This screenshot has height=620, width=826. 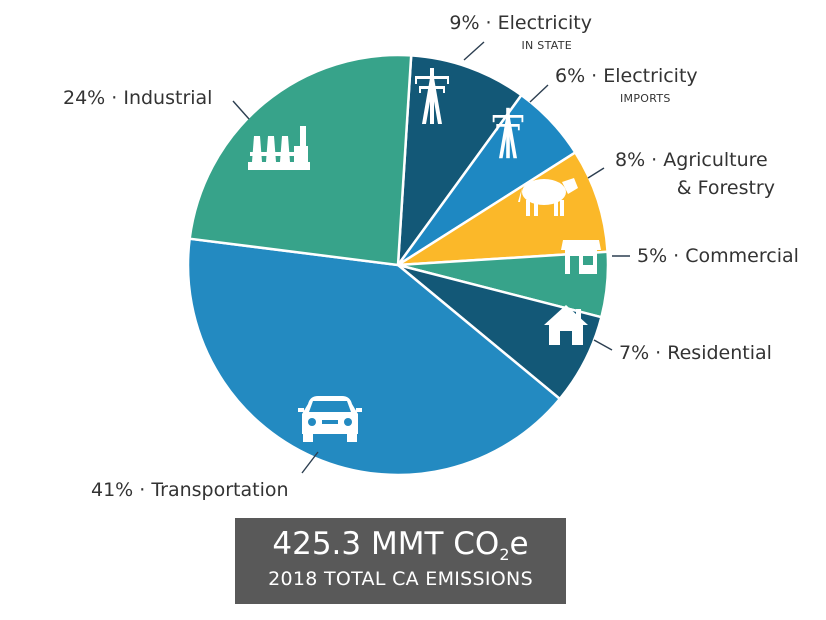 I want to click on label-residential: 7% · Residential, so click(x=695, y=353).